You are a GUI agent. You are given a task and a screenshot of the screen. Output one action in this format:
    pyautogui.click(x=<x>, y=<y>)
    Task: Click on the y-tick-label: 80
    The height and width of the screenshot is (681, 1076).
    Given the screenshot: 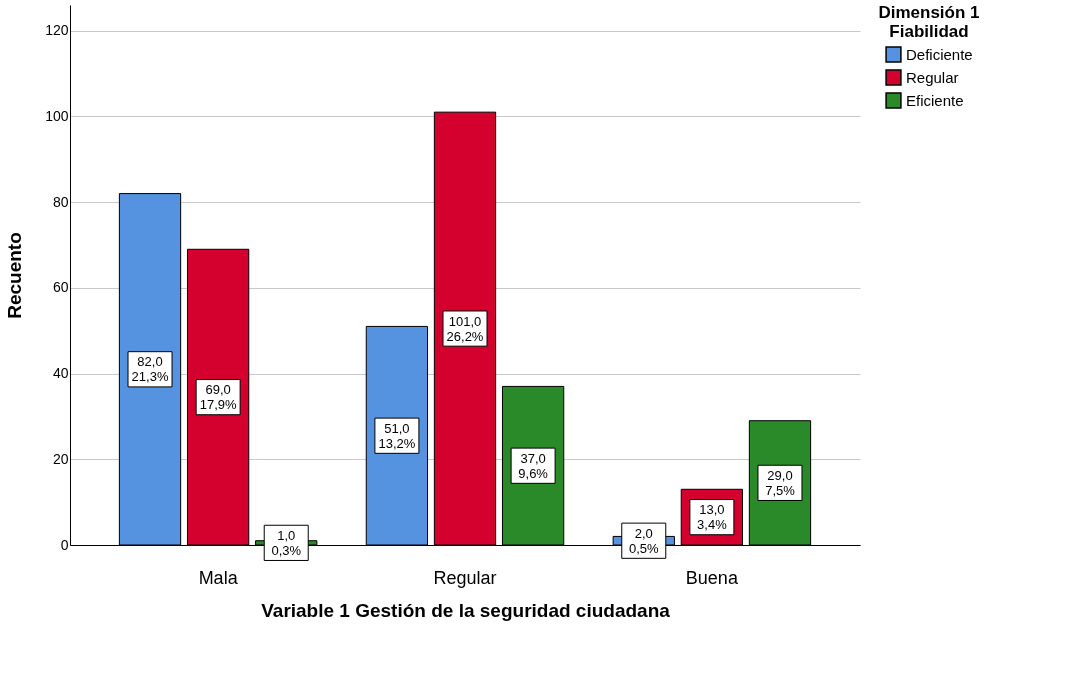 What is the action you would take?
    pyautogui.click(x=60, y=201)
    